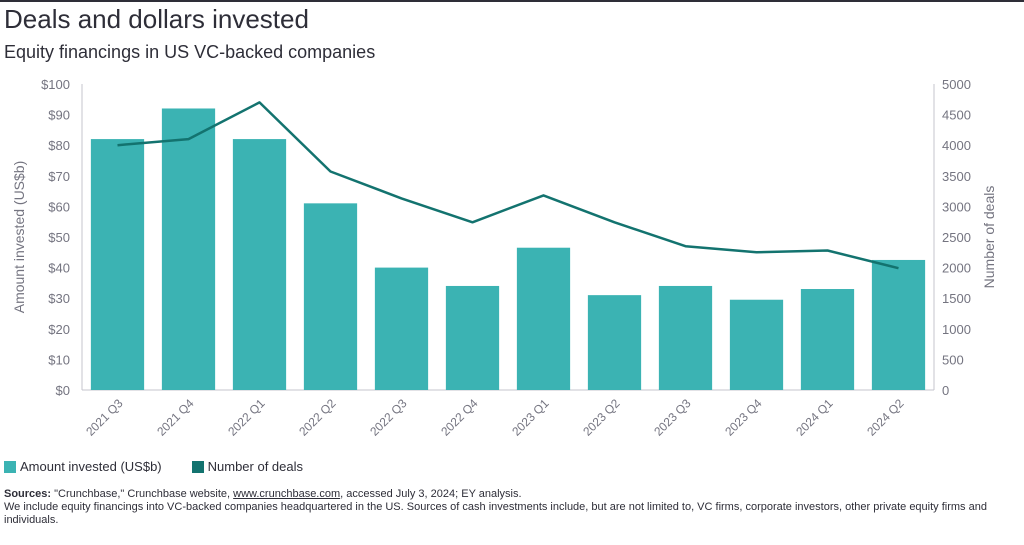  I want to click on y-tick-label: $10, so click(59, 359).